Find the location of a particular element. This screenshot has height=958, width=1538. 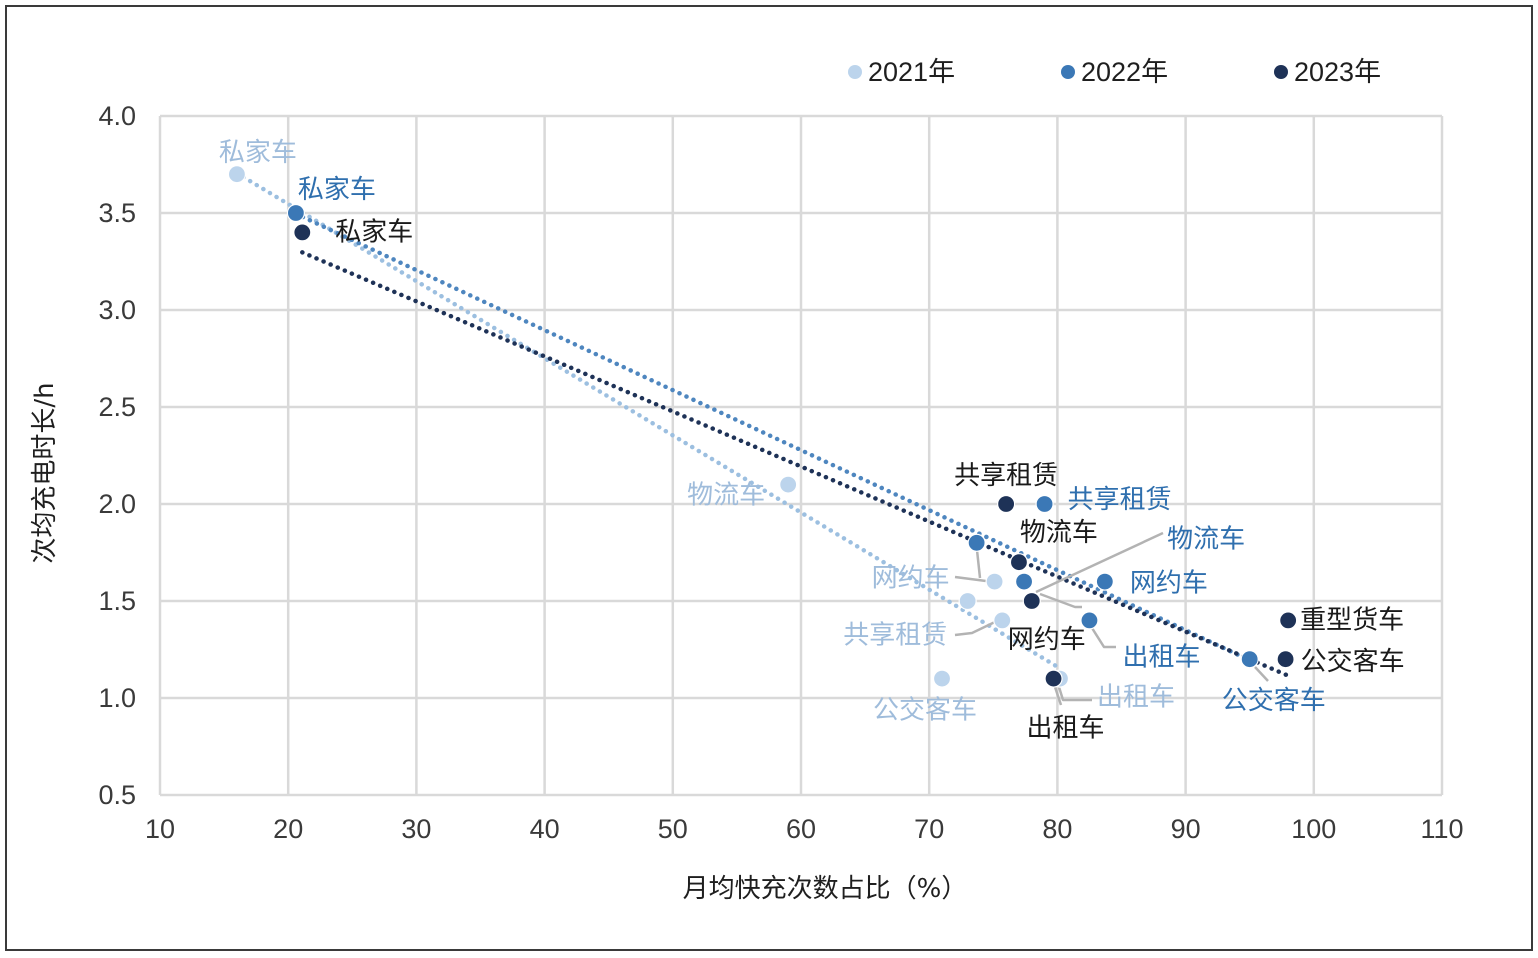

x-tick-label: 110 is located at coordinates (1441, 829).